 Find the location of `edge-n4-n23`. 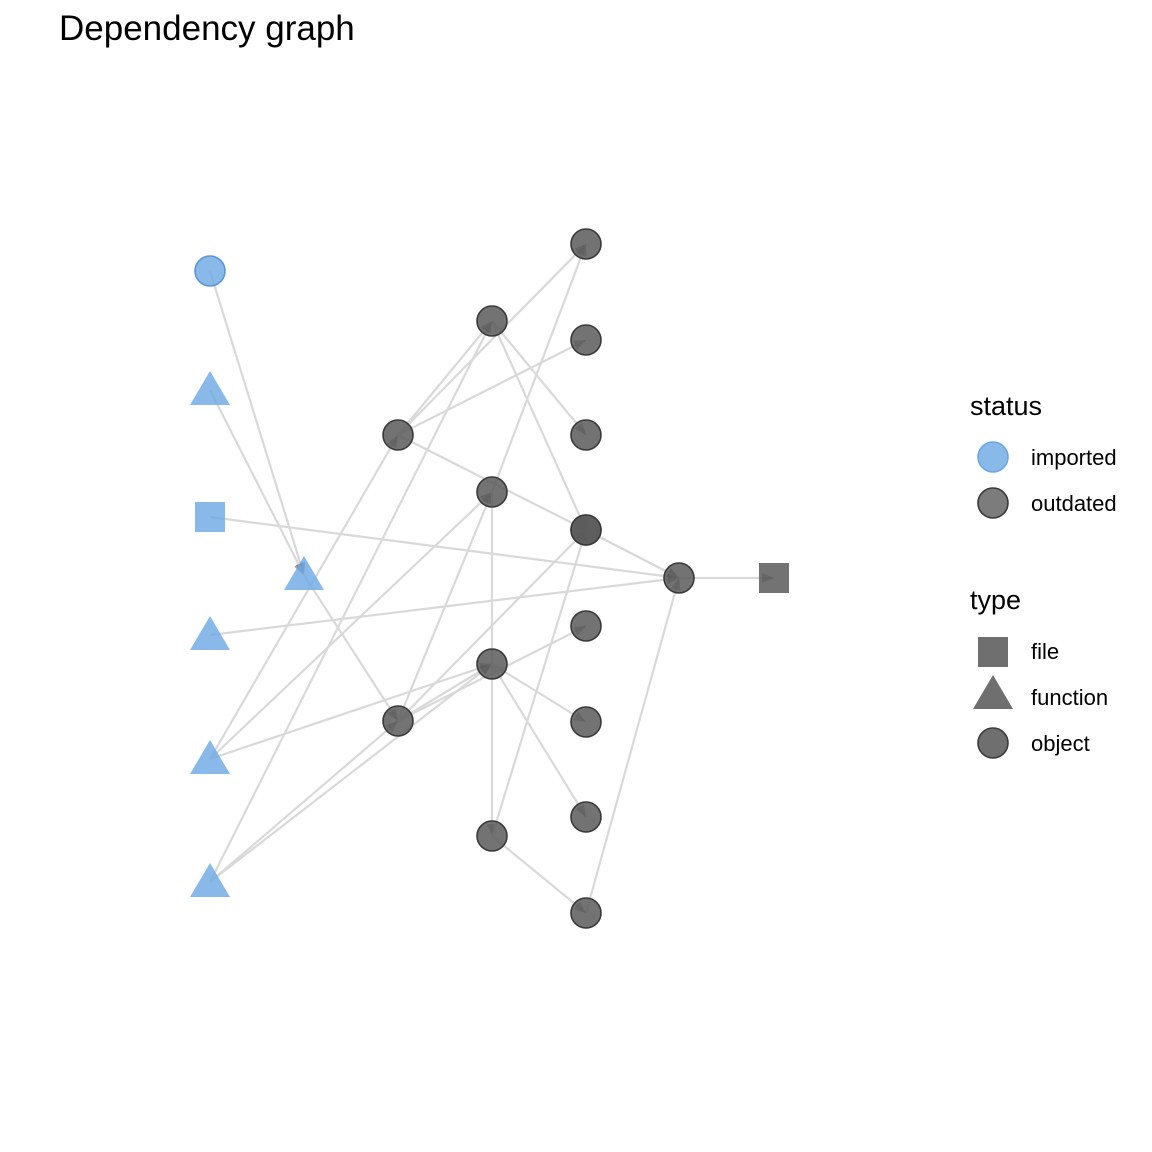

edge-n4-n23 is located at coordinates (444, 605).